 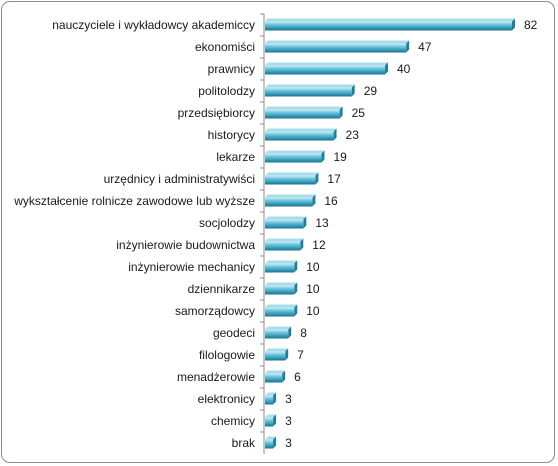 I want to click on category-label: dziennikarze, so click(x=222, y=289).